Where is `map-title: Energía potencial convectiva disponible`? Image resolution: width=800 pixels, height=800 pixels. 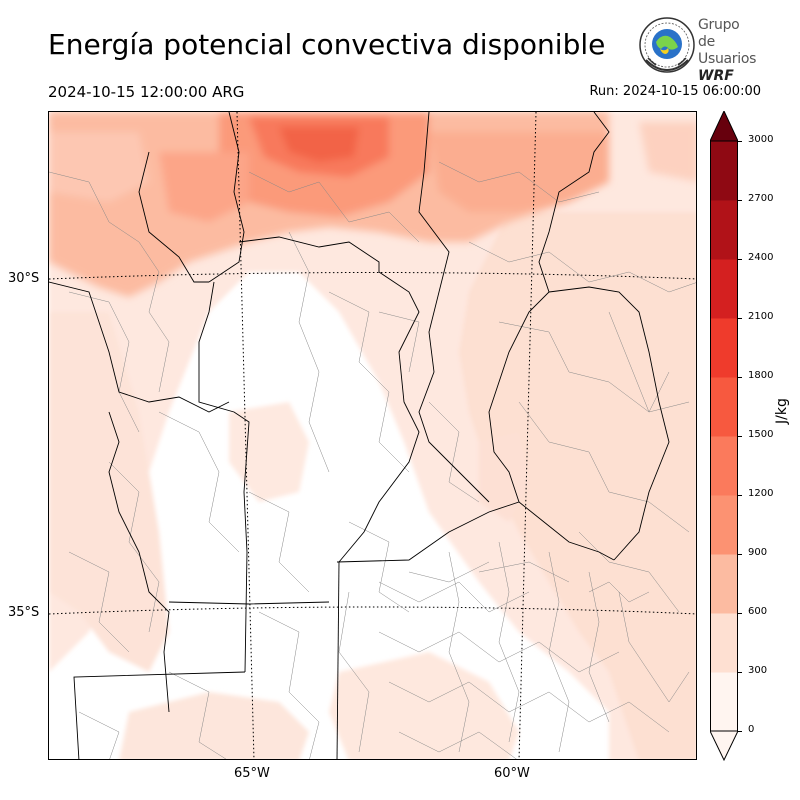
map-title: Energía potencial convectiva disponible is located at coordinates (327, 44).